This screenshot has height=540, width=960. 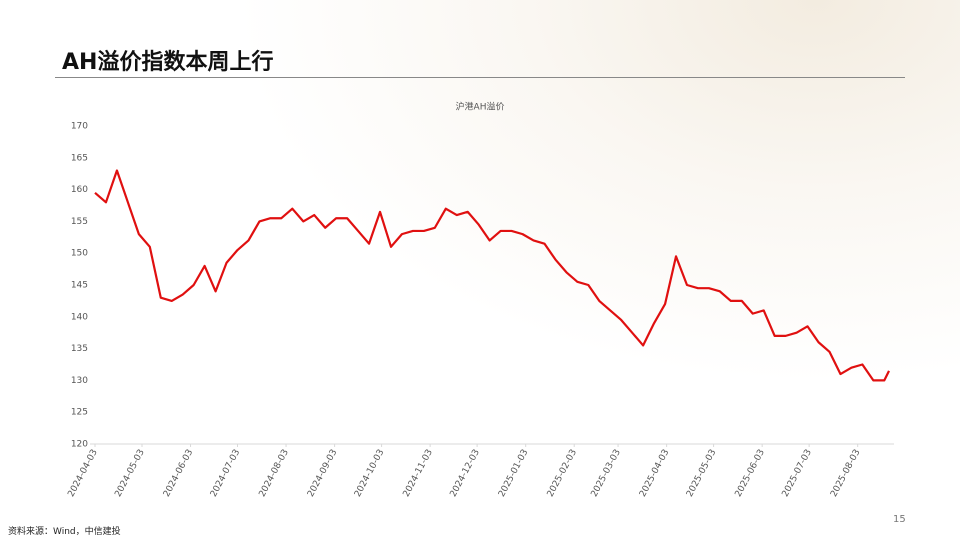 What do you see at coordinates (79, 190) in the screenshot?
I see `y-tick-label: 160` at bounding box center [79, 190].